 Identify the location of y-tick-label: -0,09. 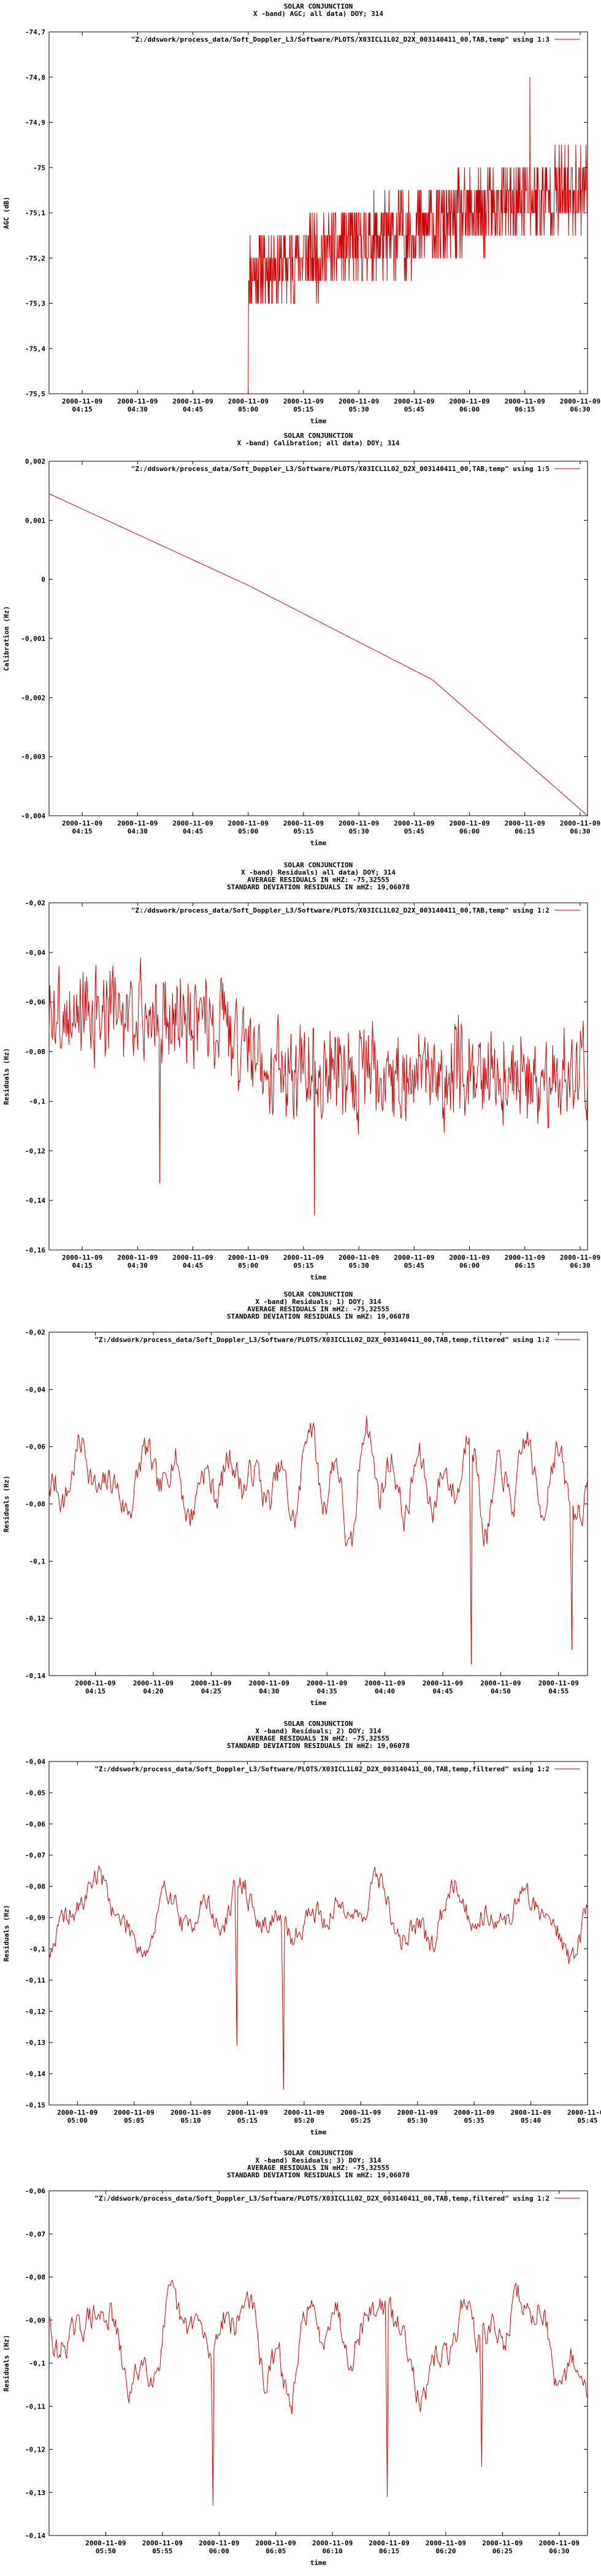
(35, 2321).